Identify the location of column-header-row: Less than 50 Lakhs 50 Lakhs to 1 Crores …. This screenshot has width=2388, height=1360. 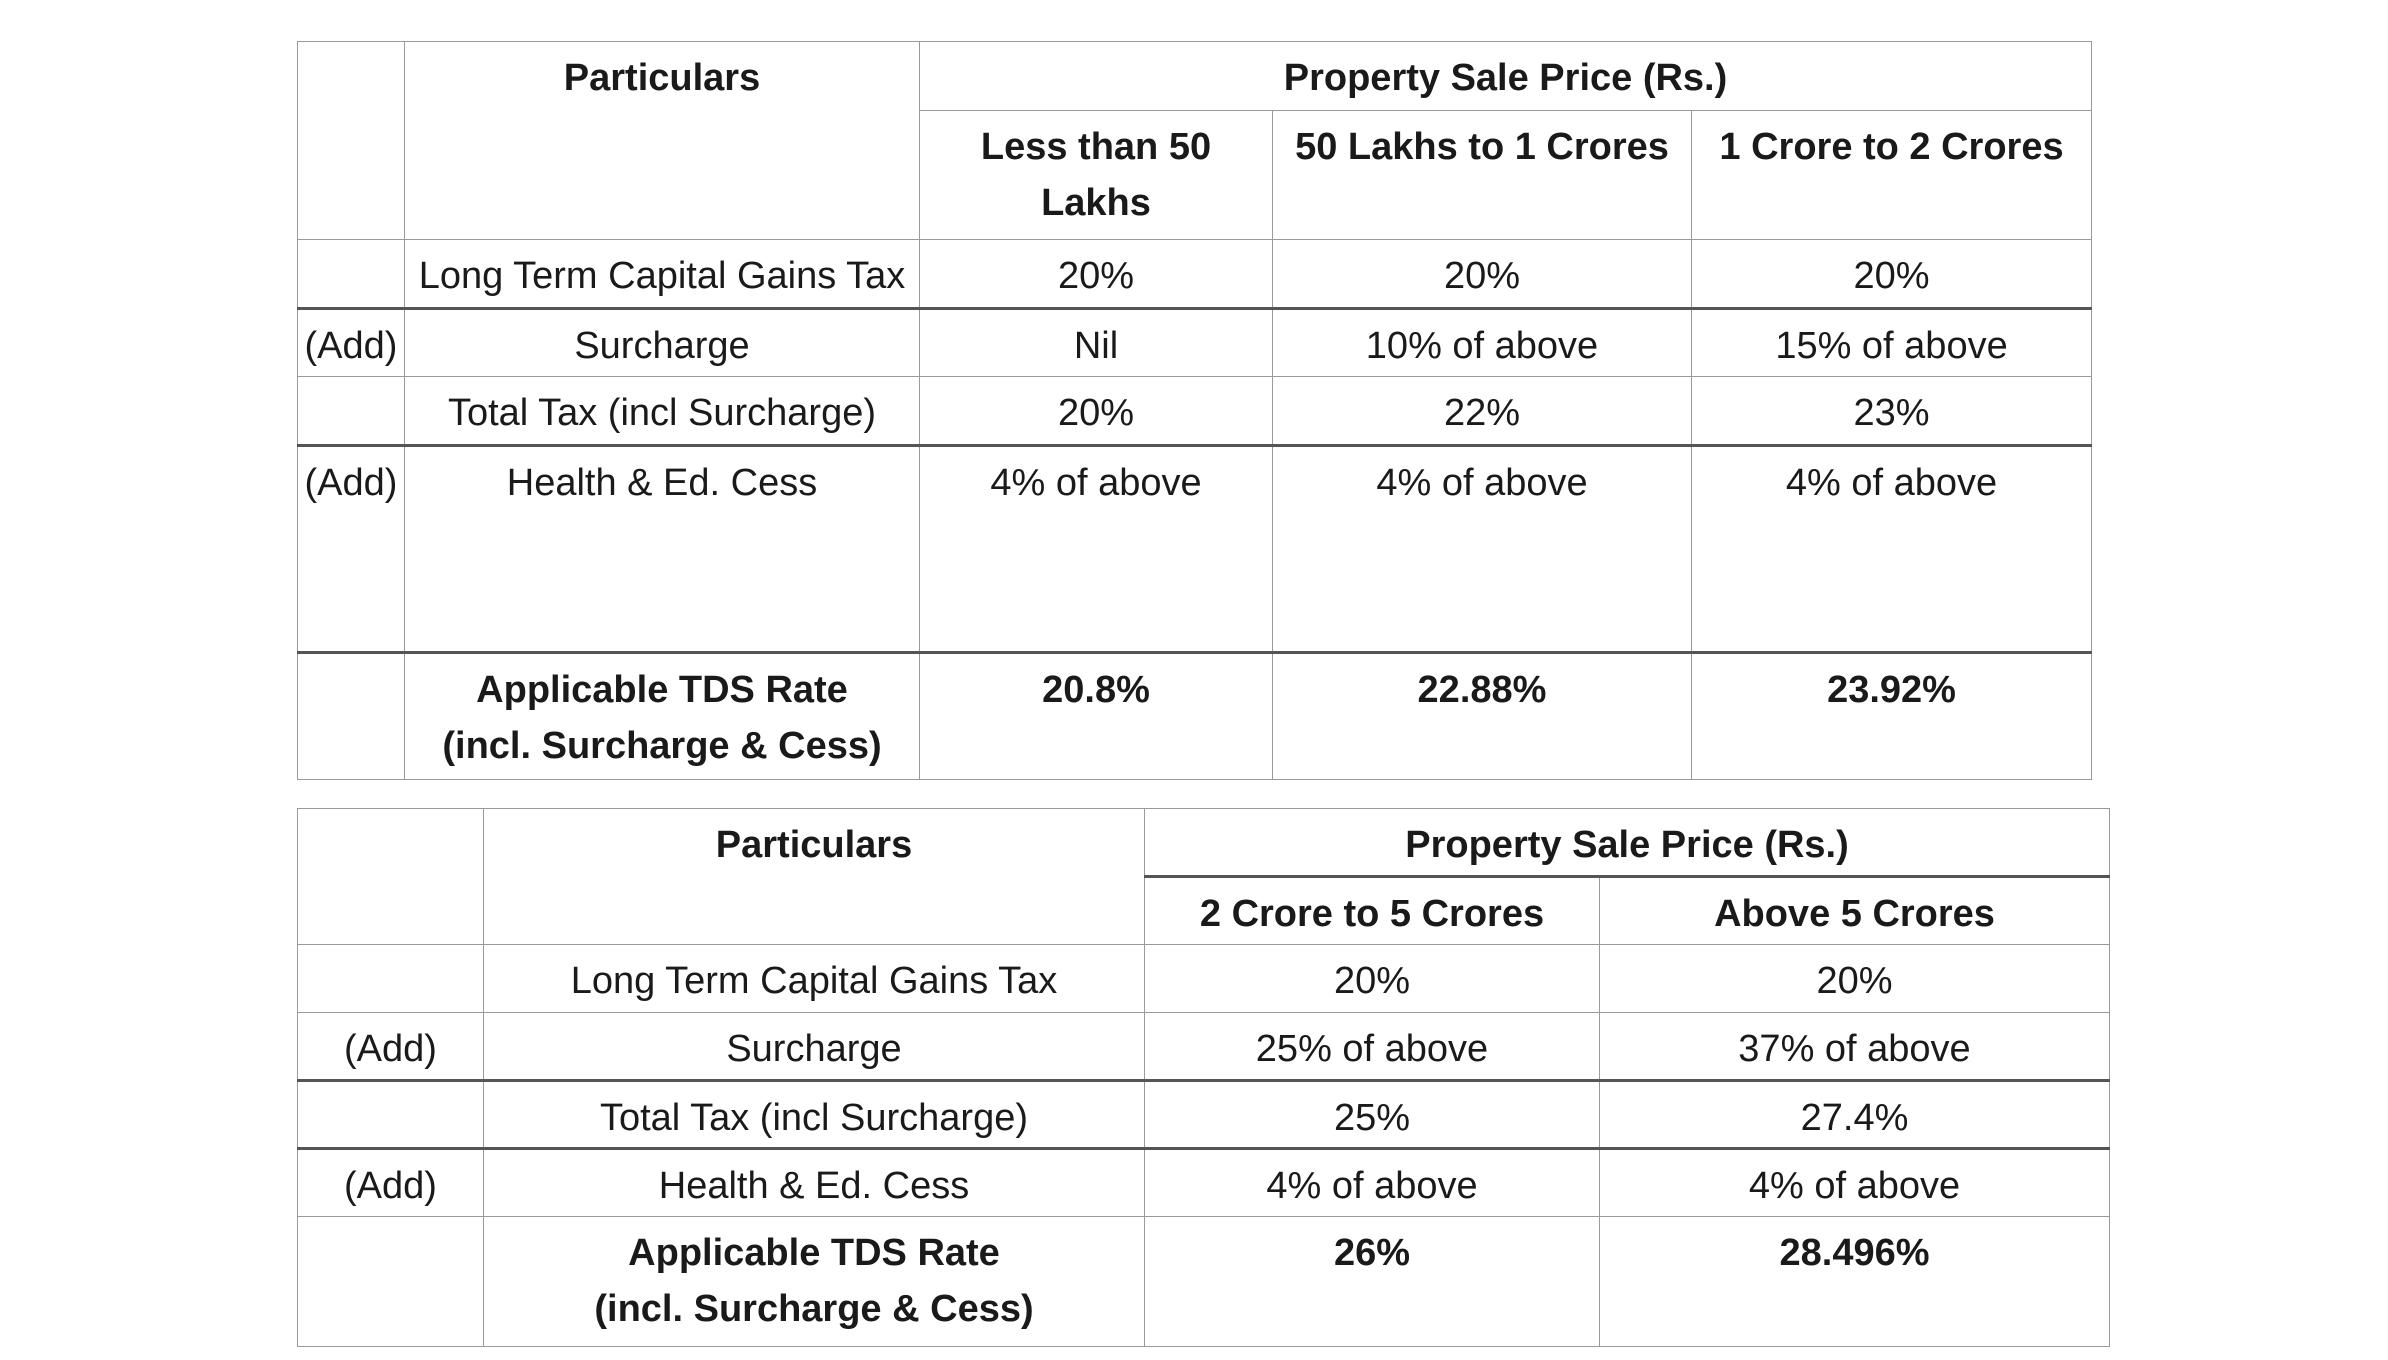
(1195, 175).